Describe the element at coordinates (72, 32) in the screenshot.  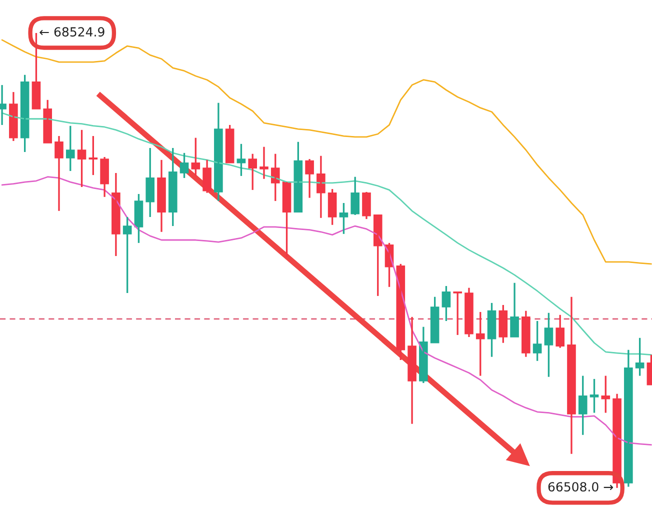
I see `annotation: ← 68524.9` at that location.